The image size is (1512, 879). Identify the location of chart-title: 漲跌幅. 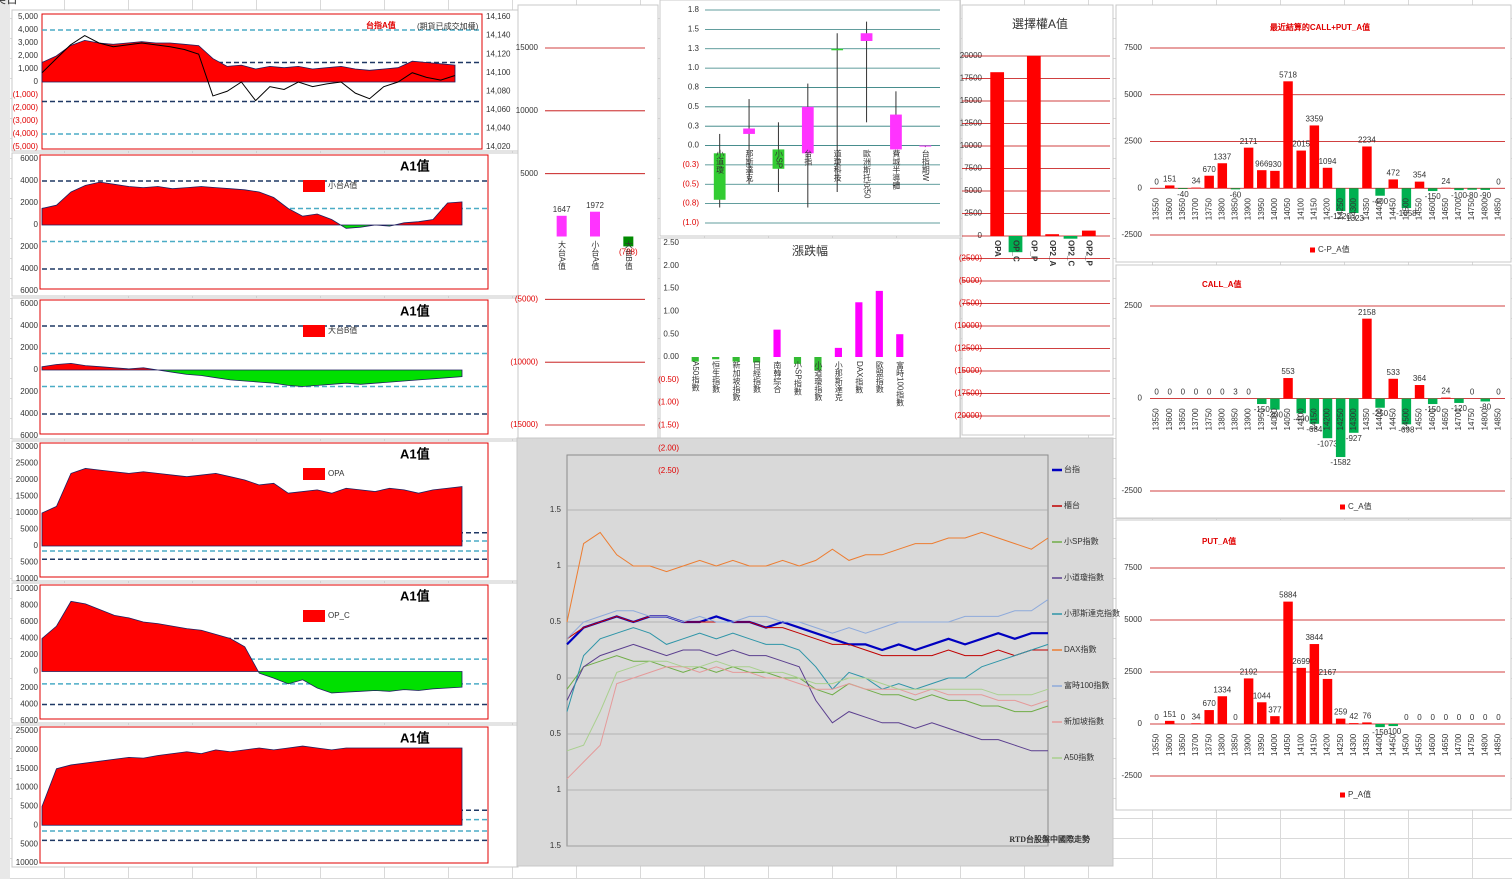
(810, 250).